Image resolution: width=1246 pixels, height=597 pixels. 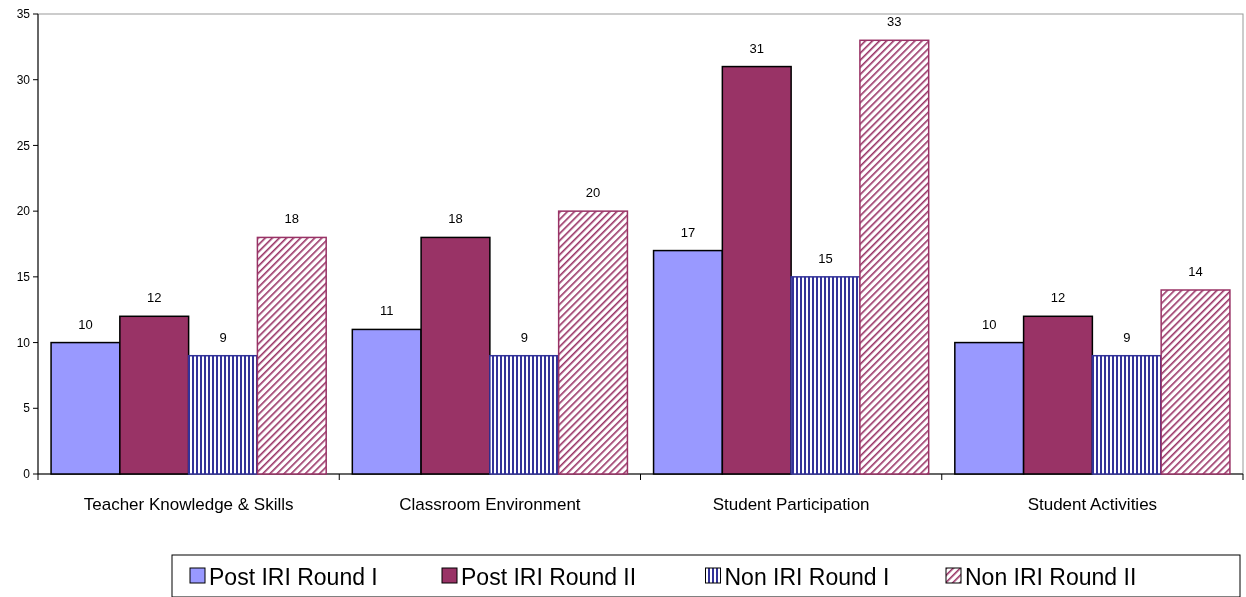 What do you see at coordinates (23, 211) in the screenshot?
I see `y-tick-label: 20` at bounding box center [23, 211].